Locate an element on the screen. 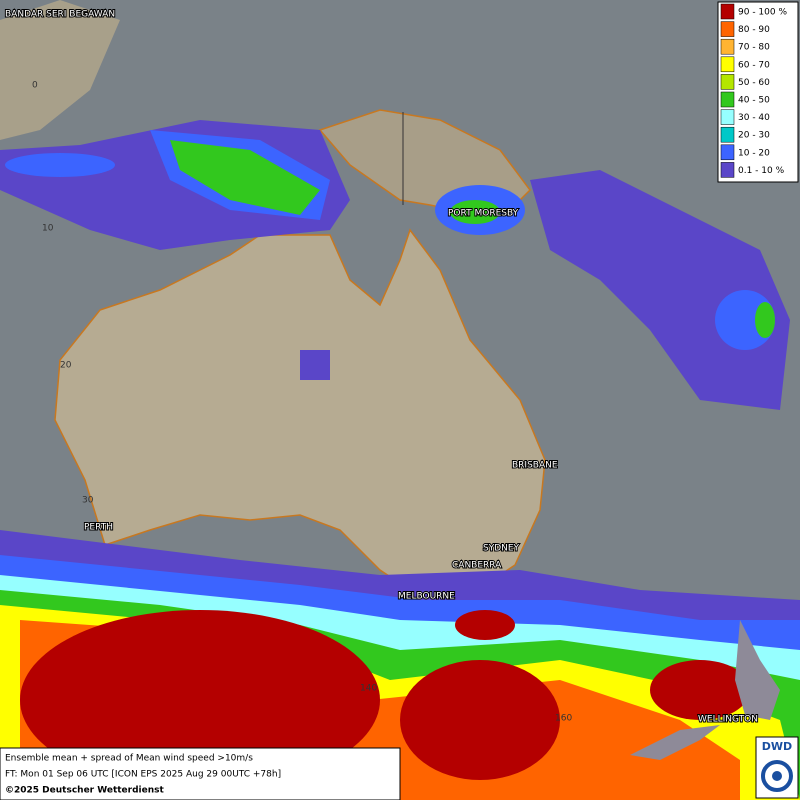 The width and height of the screenshot is (800, 800). place-label: SYDNEY is located at coordinates (501, 549).